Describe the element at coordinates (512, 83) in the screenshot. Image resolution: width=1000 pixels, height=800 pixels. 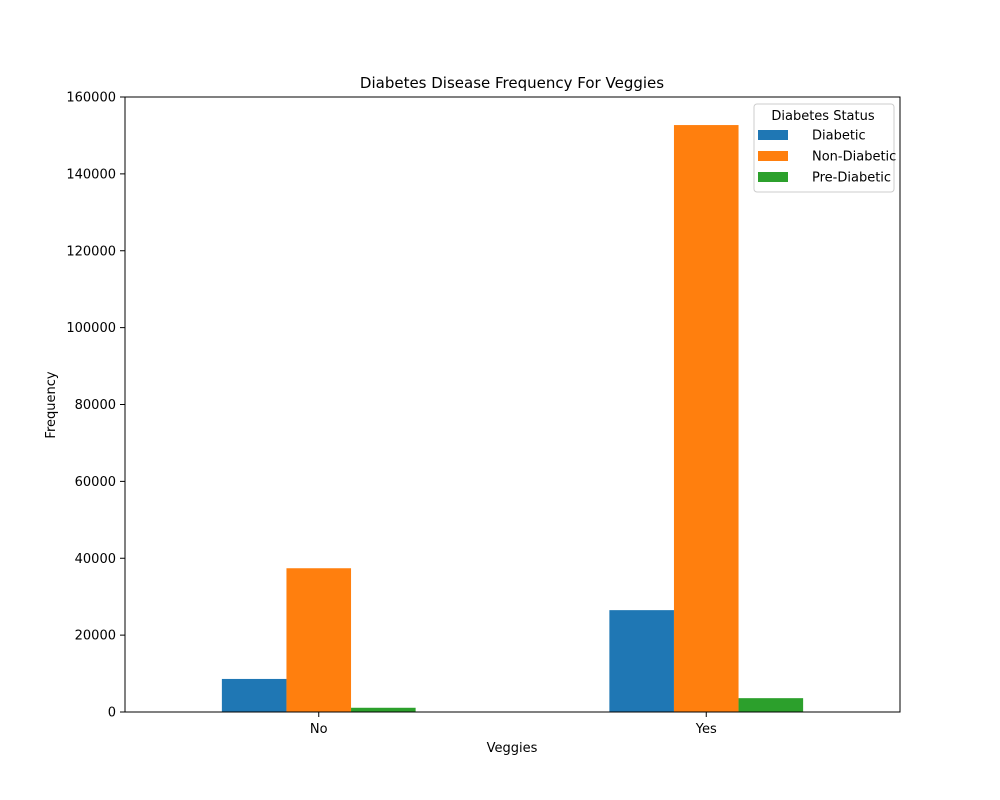
I see `chart-title: Diabetes Disease Frequency For Veggies` at that location.